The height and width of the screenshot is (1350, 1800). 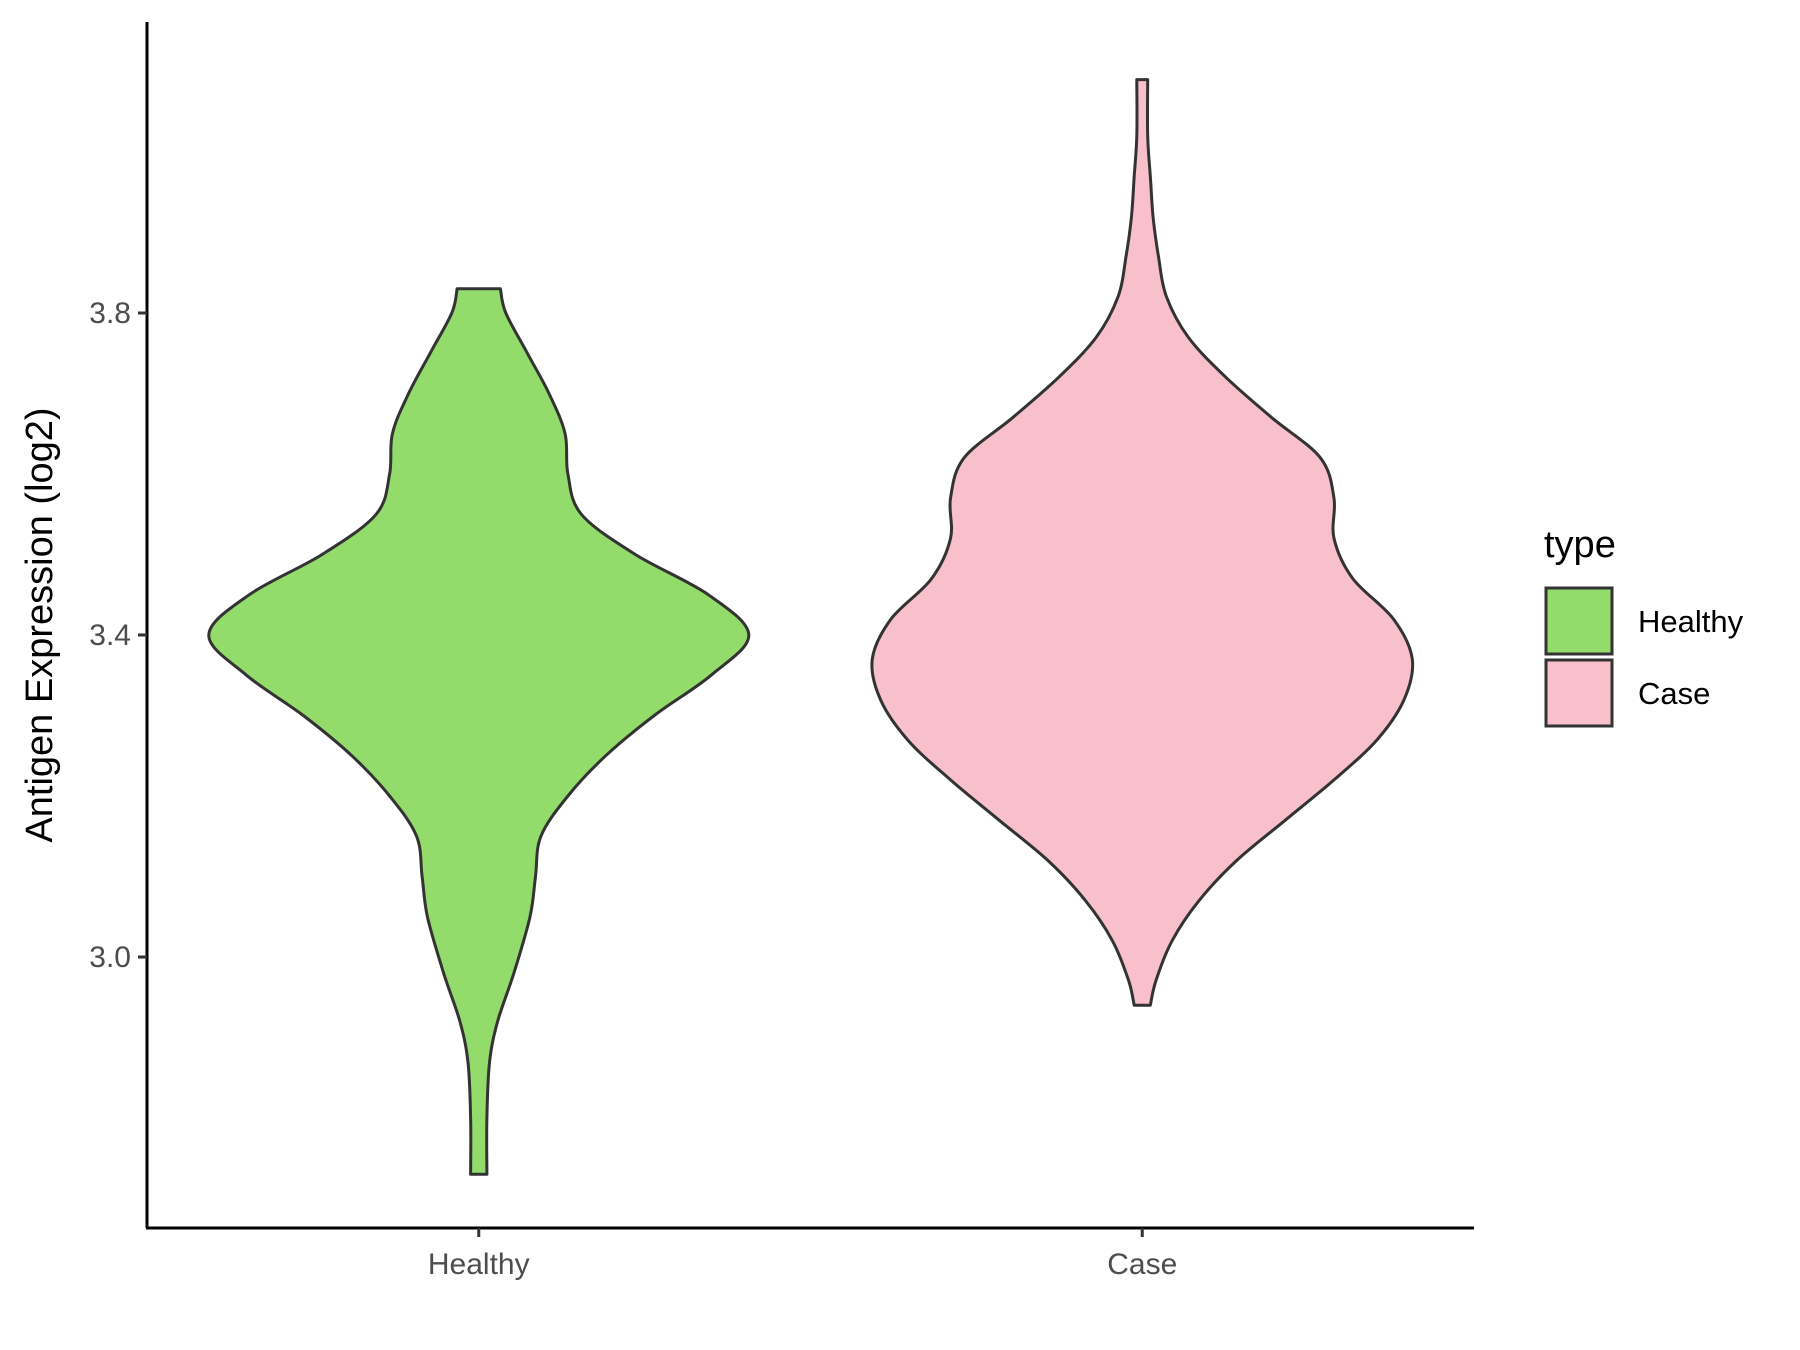 What do you see at coordinates (40, 624) in the screenshot?
I see `y-axis-title: Antigen Expression (log2)` at bounding box center [40, 624].